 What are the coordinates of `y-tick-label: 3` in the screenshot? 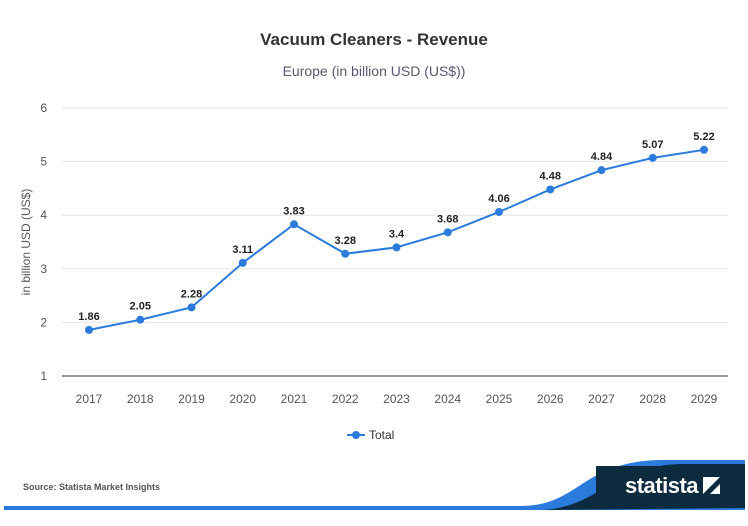 It's located at (43, 269).